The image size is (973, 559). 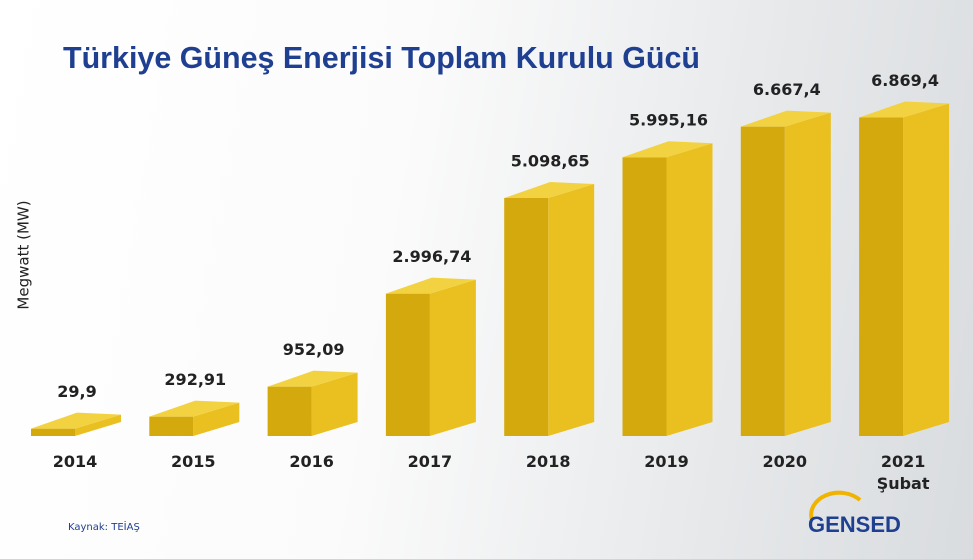 I want to click on x-tick-label: 2017, so click(x=430, y=461).